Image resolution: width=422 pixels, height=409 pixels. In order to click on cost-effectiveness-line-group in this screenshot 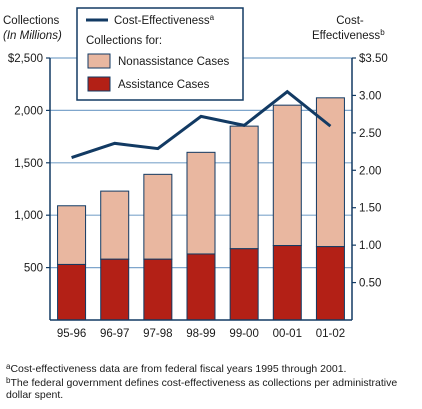, I will do `click(201, 124)`.